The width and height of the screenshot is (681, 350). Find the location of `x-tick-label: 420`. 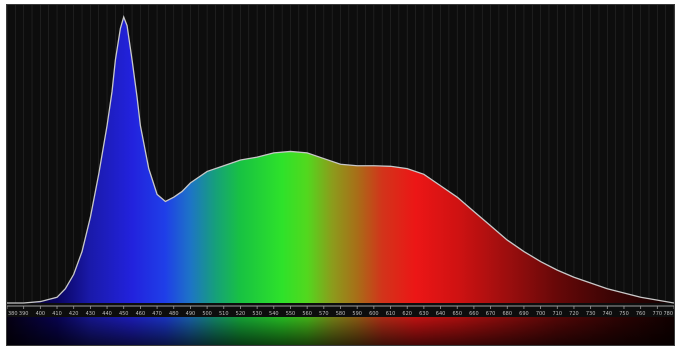

x-tick-label: 420 is located at coordinates (74, 314).